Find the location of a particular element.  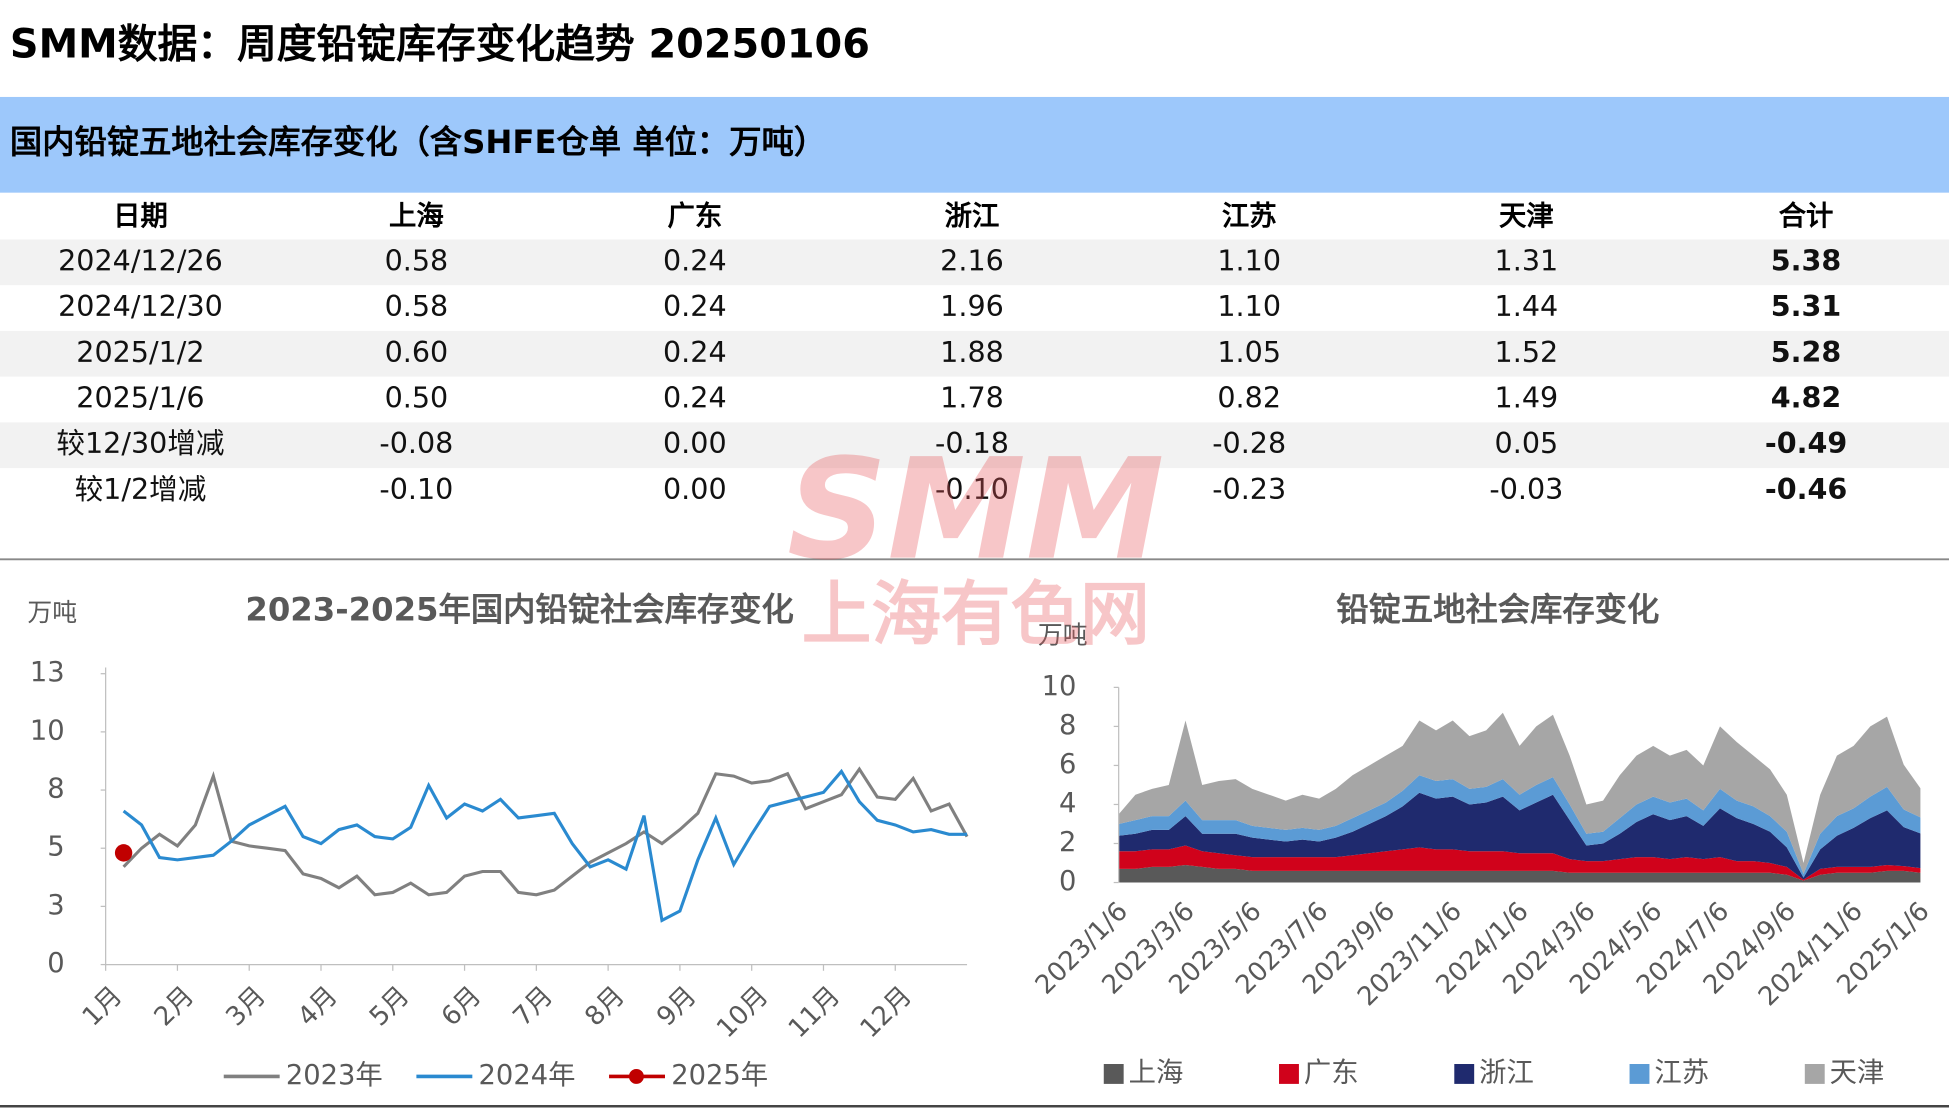

table-cell: 0.50 is located at coordinates (417, 398).